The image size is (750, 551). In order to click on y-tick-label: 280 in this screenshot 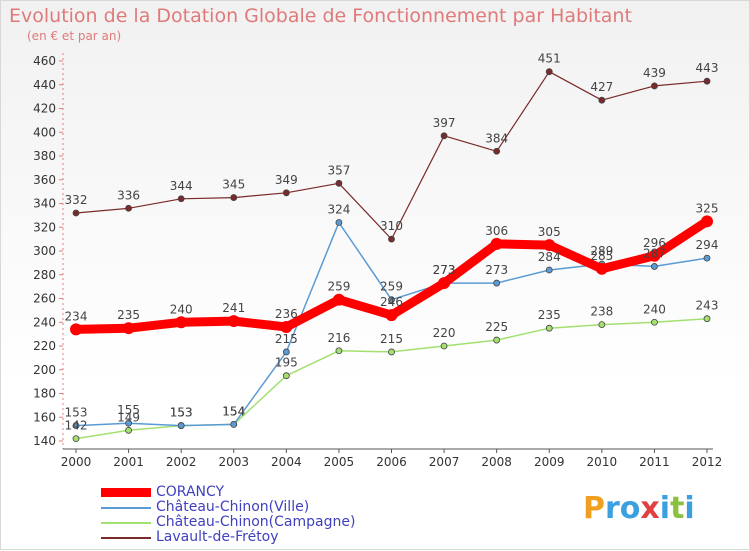, I will do `click(44, 275)`.